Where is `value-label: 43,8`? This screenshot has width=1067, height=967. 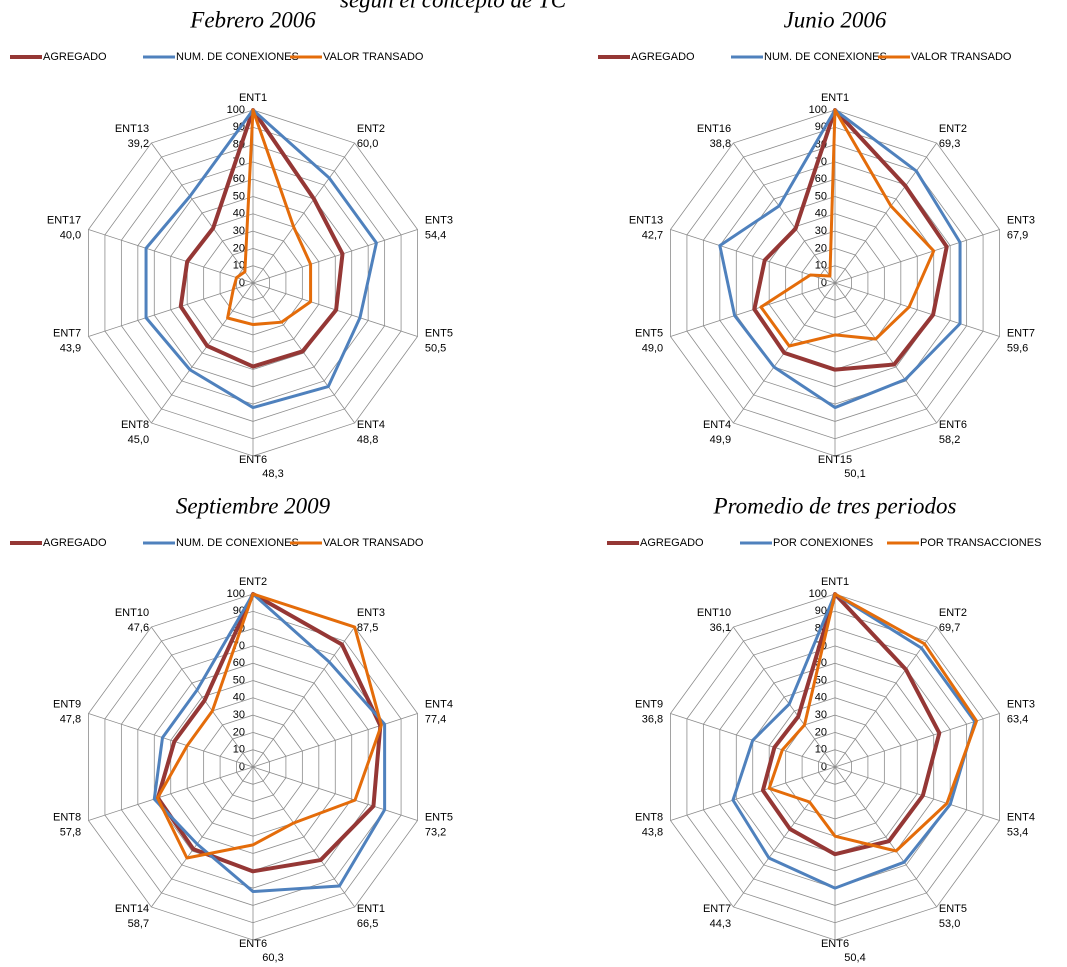
value-label: 43,8 is located at coordinates (652, 832).